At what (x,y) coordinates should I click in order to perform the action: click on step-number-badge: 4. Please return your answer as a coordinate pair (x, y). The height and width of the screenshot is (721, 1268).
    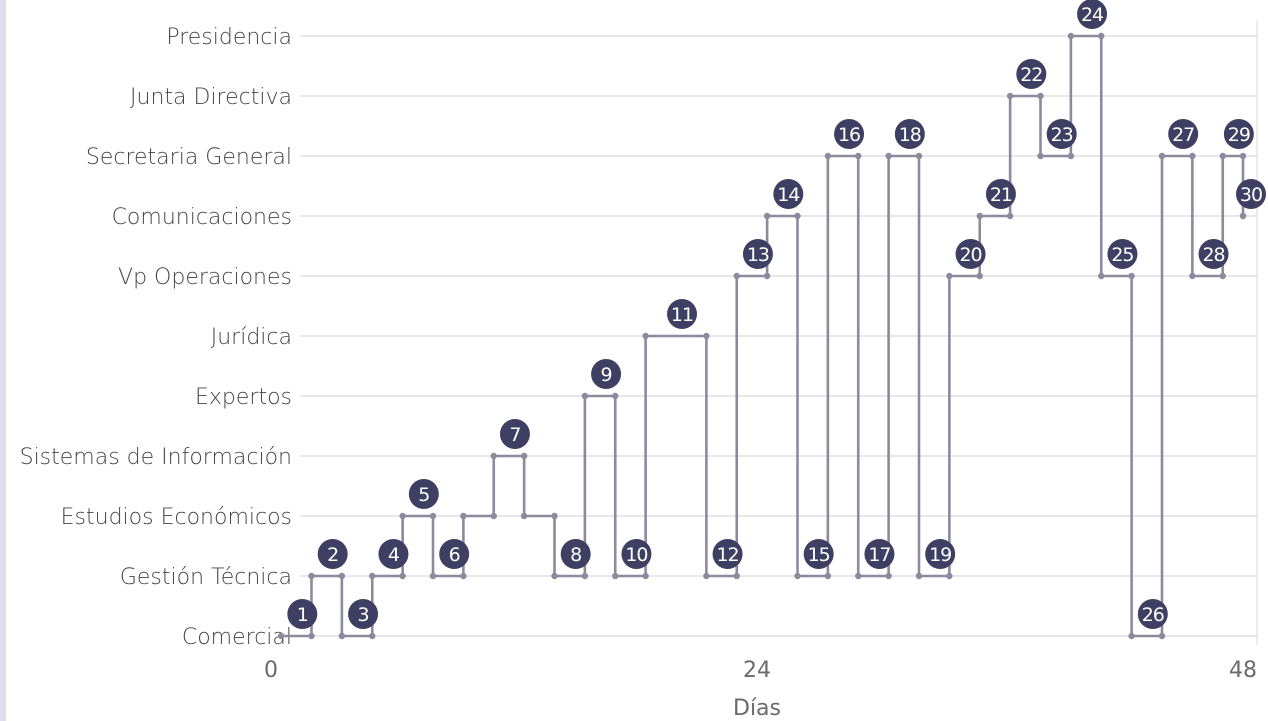
    Looking at the image, I should click on (393, 554).